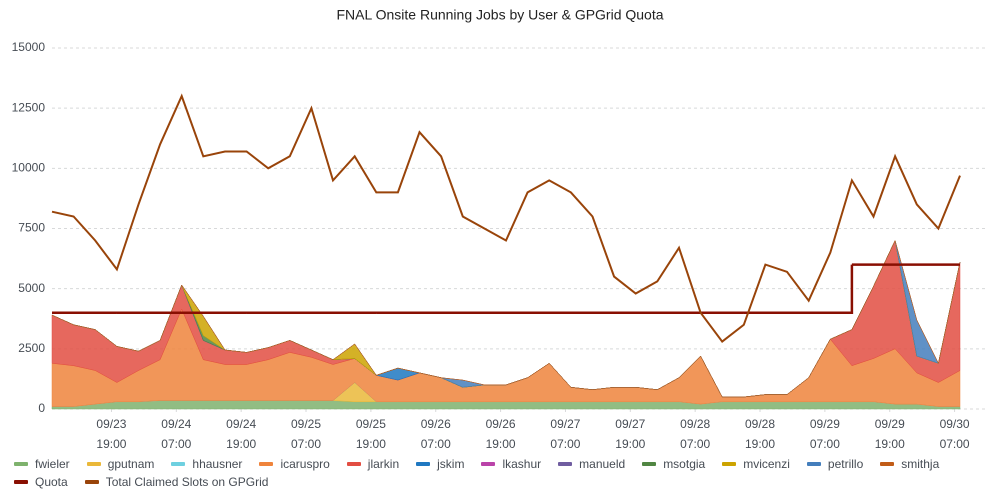  Describe the element at coordinates (522, 464) in the screenshot. I see `legend-label: lkashur` at that location.